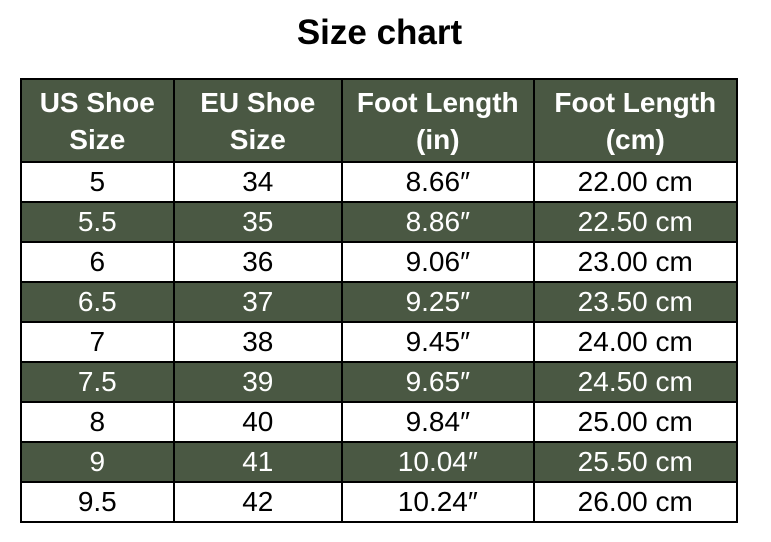 The height and width of the screenshot is (542, 771). Describe the element at coordinates (258, 302) in the screenshot. I see `table-cell: 37` at that location.